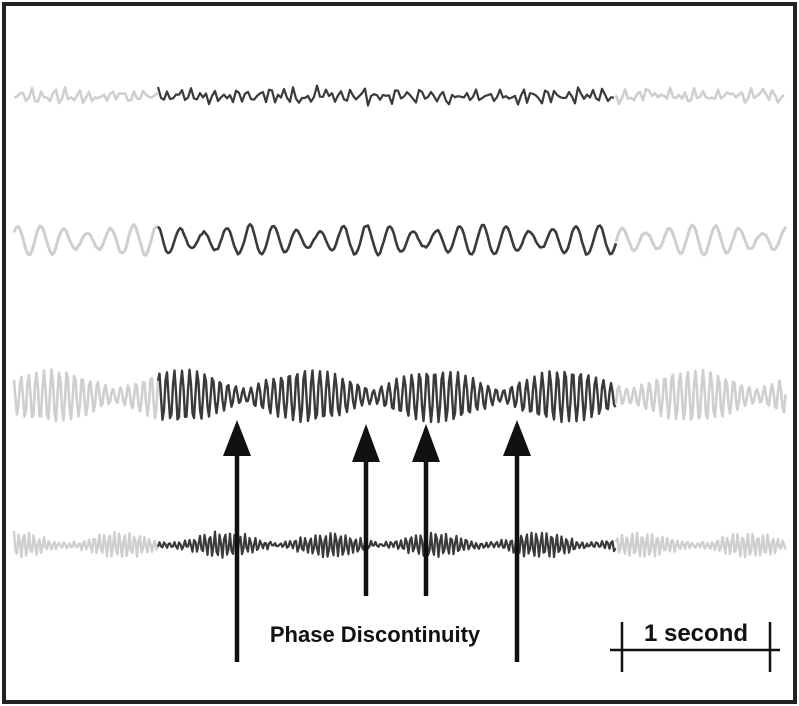  Describe the element at coordinates (86, 544) in the screenshot. I see `trace-4-faded-left` at that location.